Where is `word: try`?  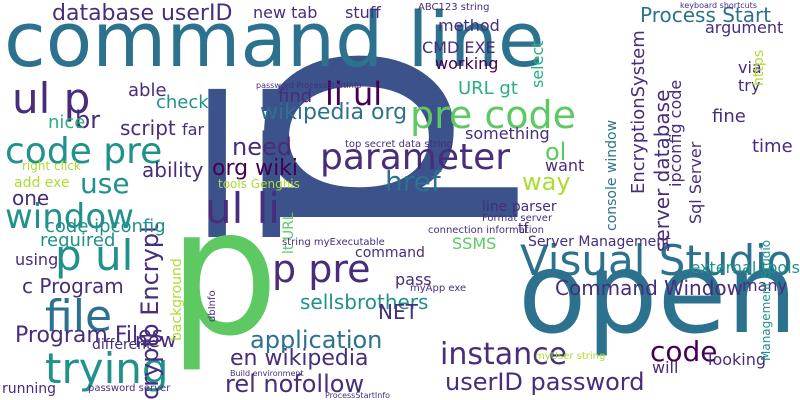 word: try is located at coordinates (749, 85).